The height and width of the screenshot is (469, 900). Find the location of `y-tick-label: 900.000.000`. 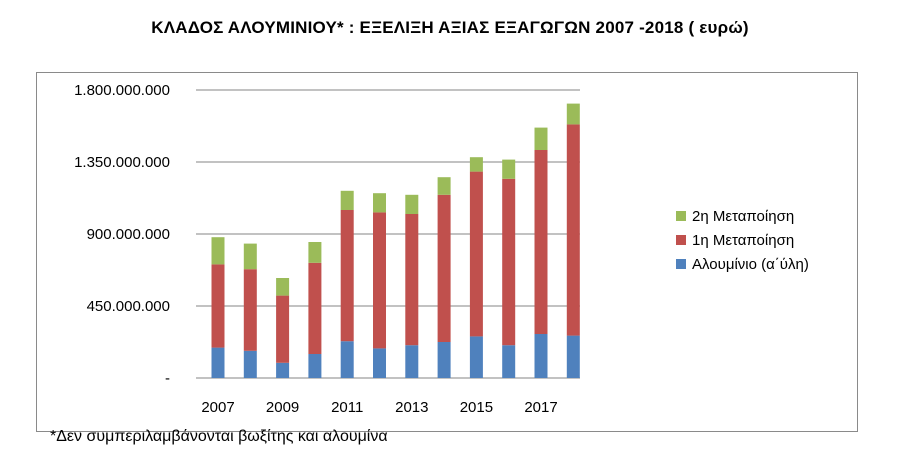

y-tick-label: 900.000.000 is located at coordinates (128, 234).